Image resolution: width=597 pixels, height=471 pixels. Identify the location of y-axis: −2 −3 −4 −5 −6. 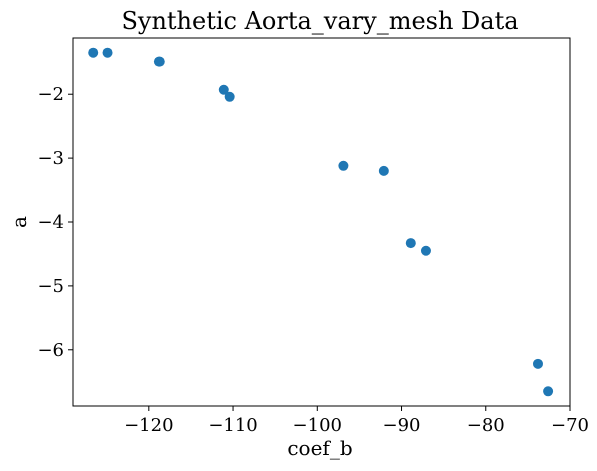
(55, 222).